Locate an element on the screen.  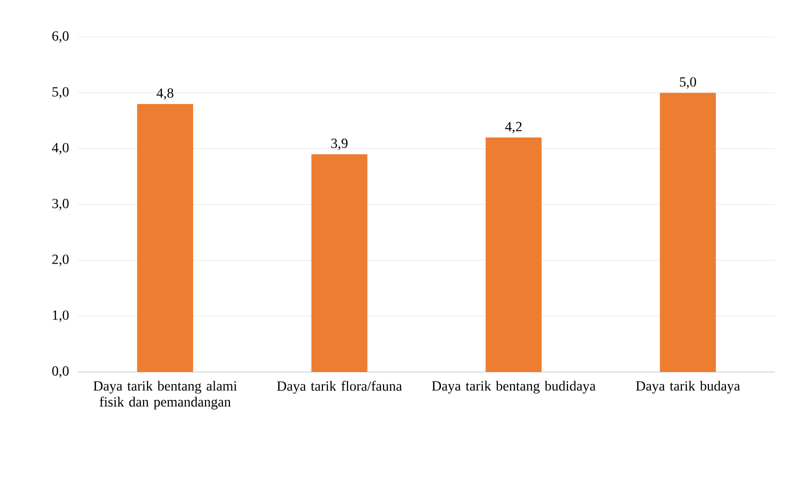
data-label: 4,8 is located at coordinates (165, 94).